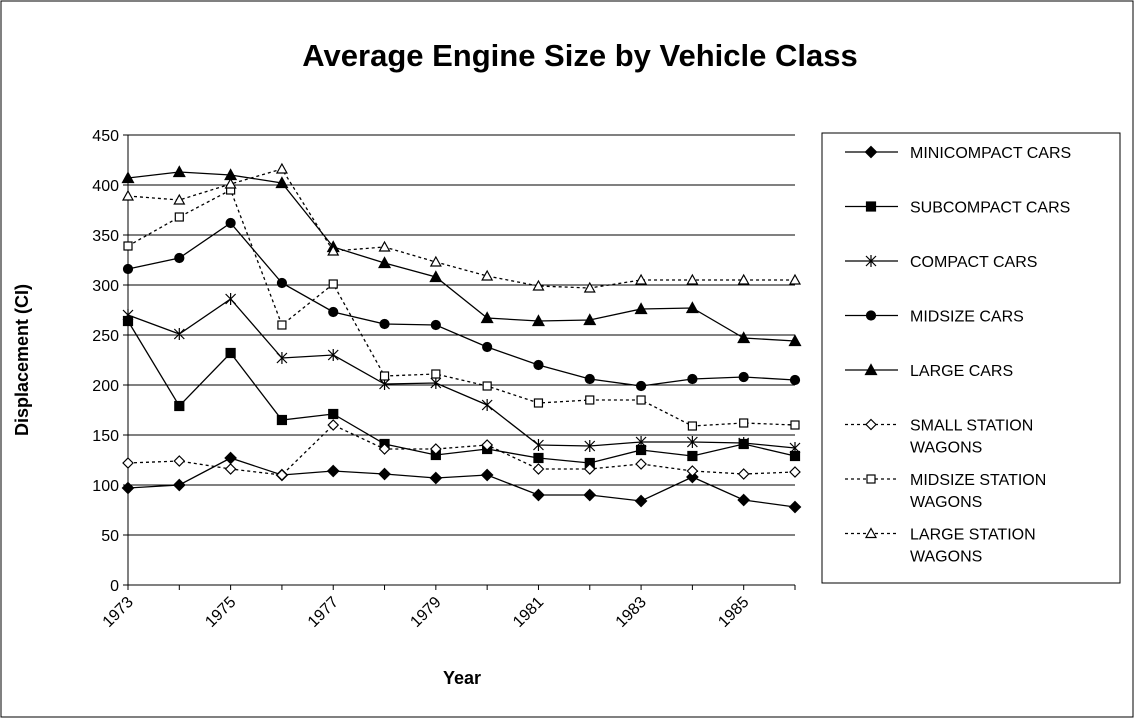  What do you see at coordinates (114, 586) in the screenshot?
I see `y-tick-label: 0` at bounding box center [114, 586].